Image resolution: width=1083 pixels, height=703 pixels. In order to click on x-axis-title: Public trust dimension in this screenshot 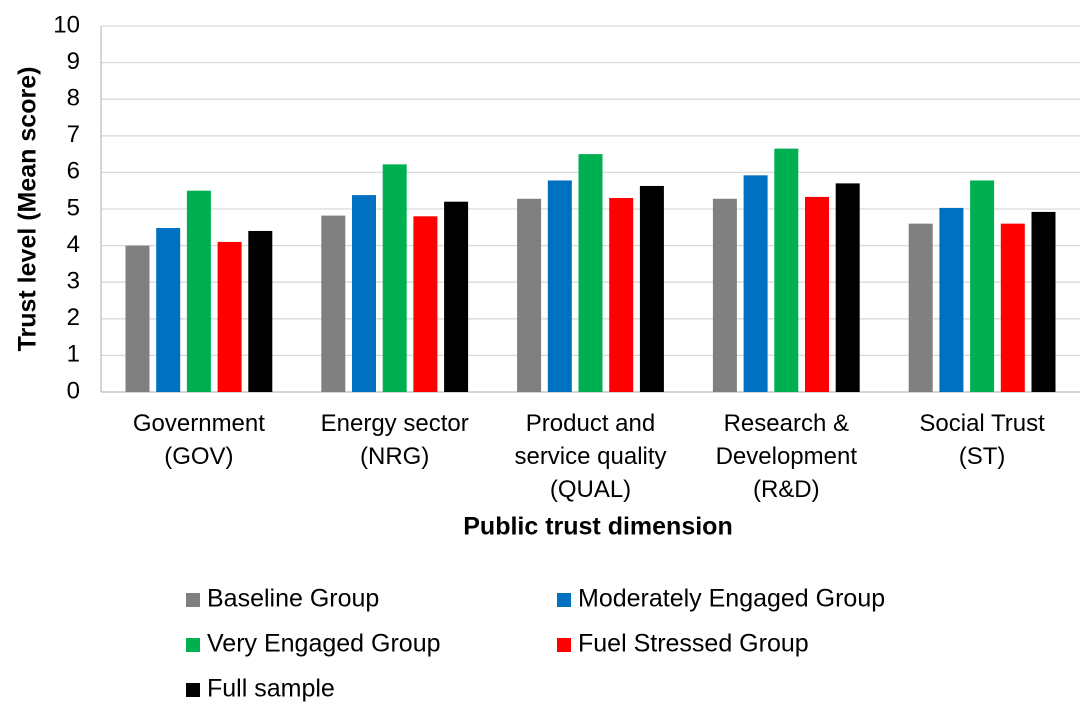, I will do `click(597, 527)`.